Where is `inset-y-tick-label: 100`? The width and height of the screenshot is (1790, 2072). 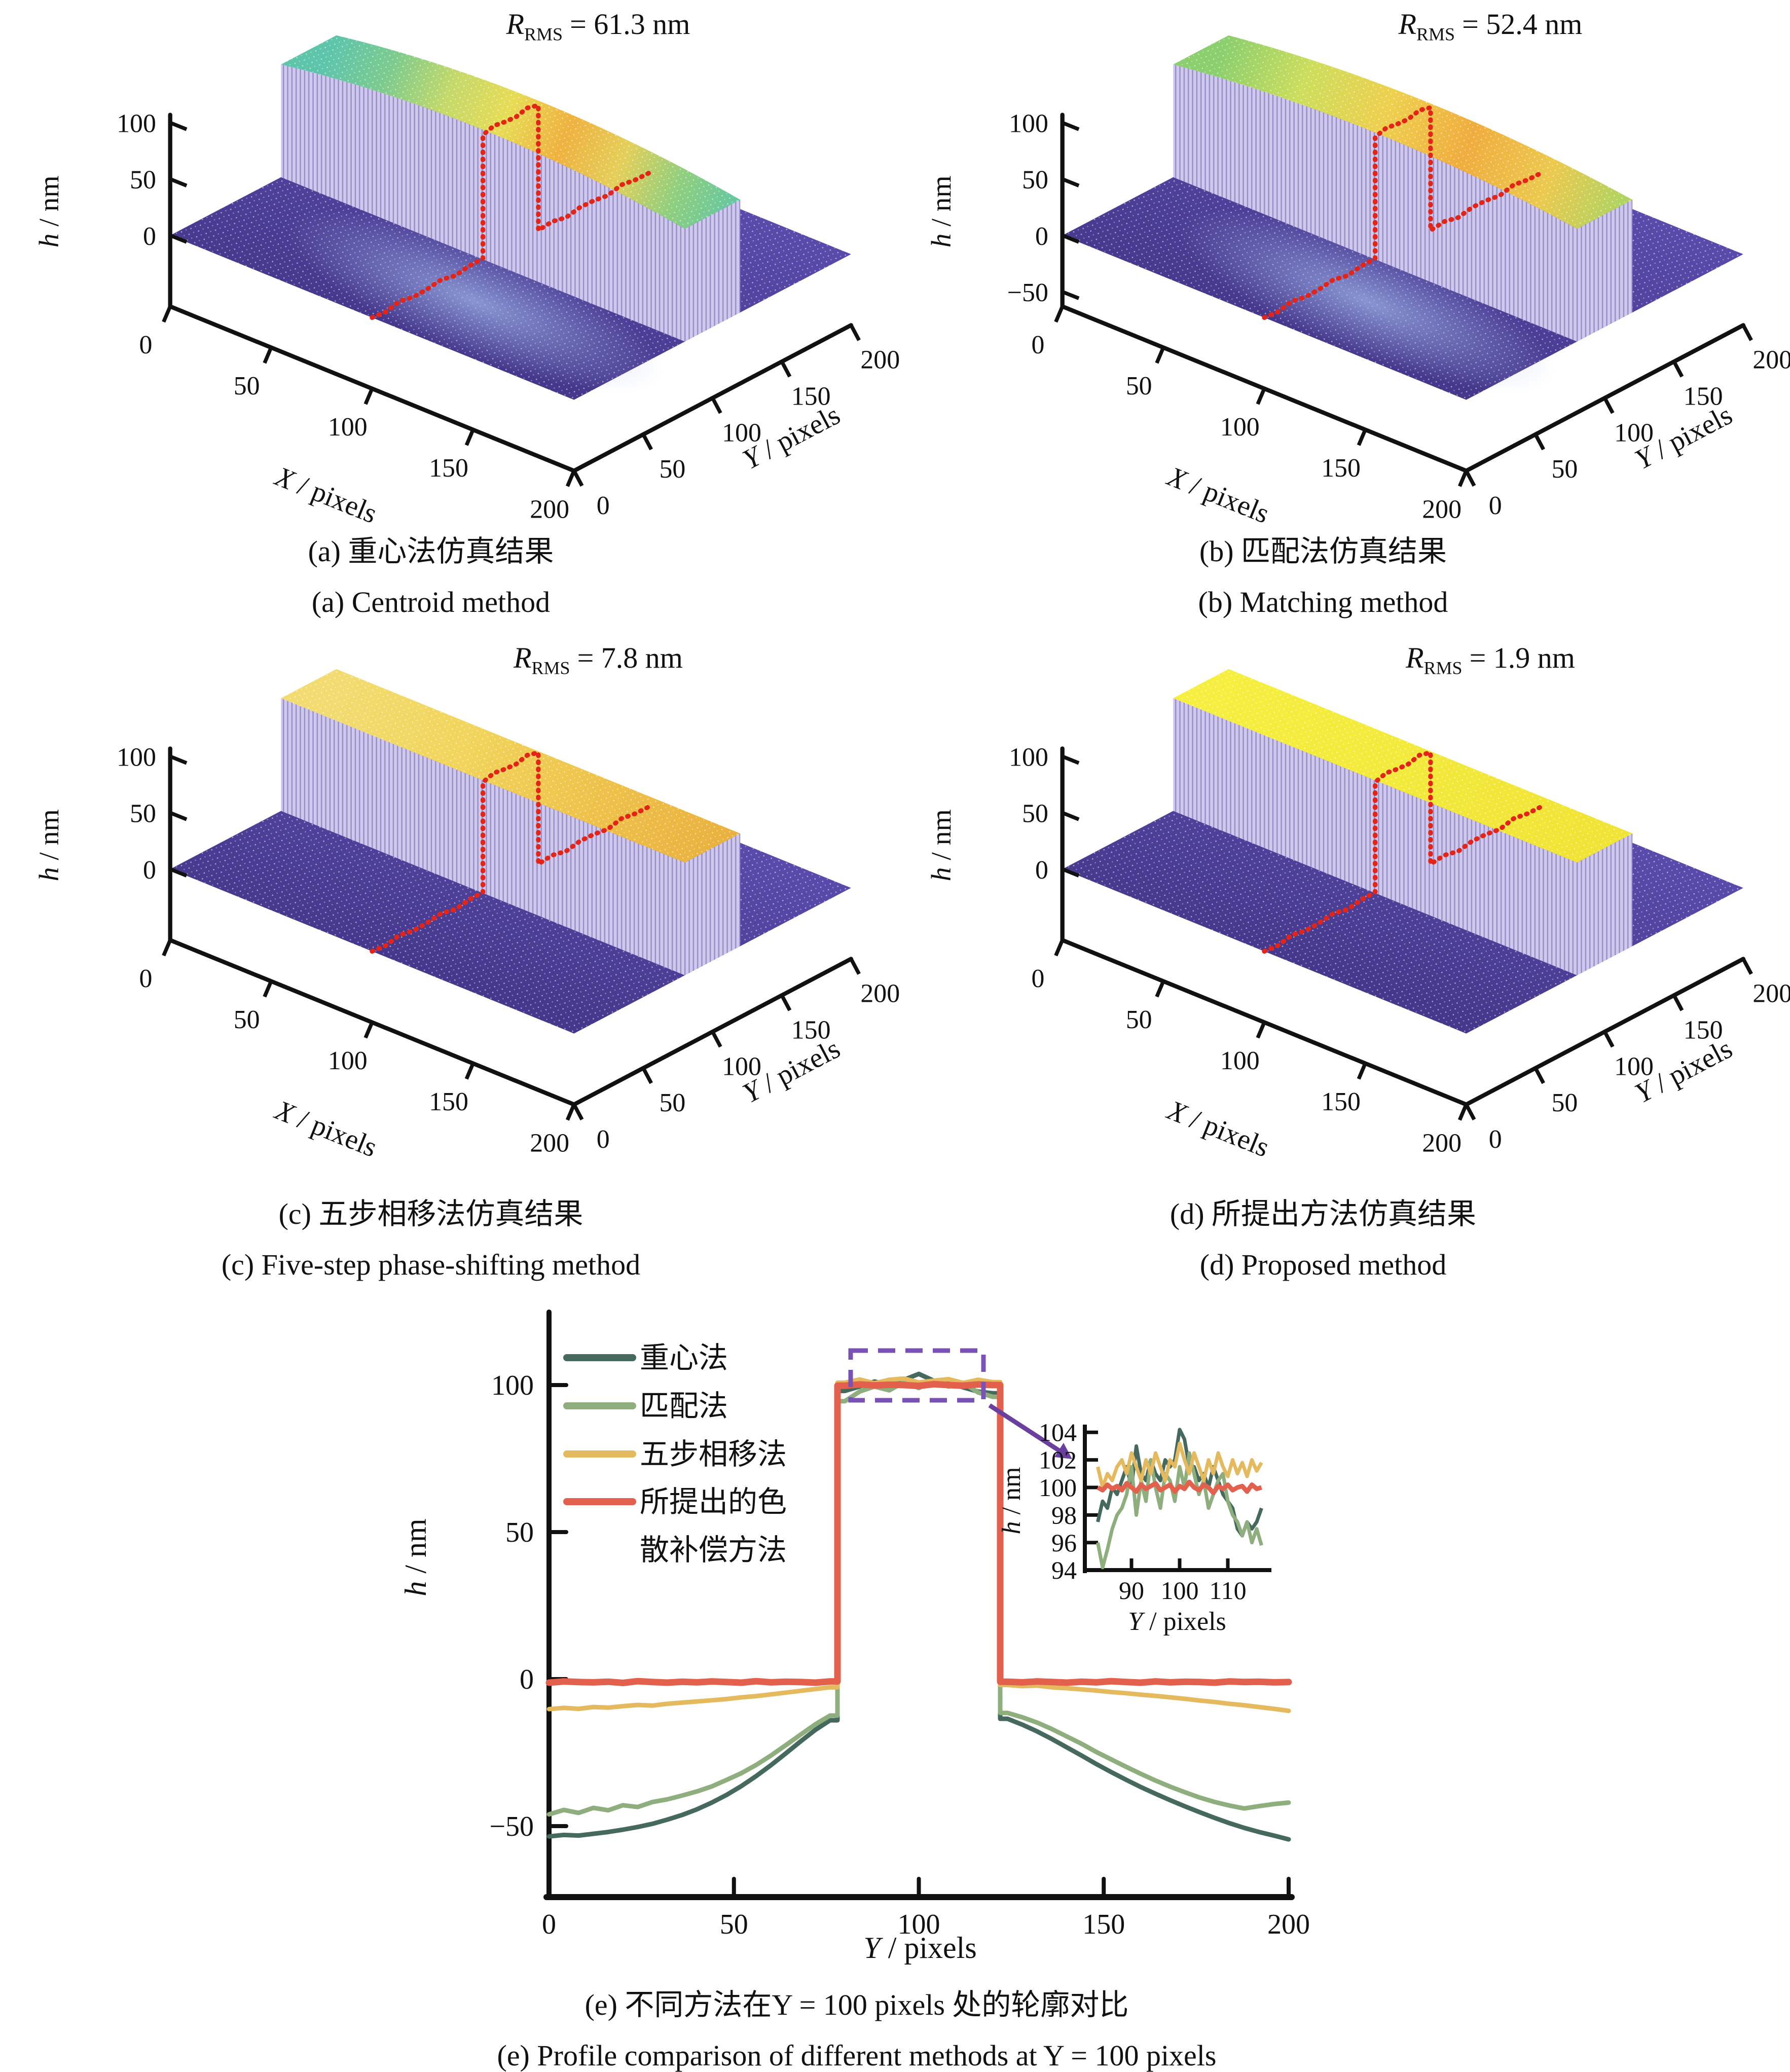
inset-y-tick-label: 100 is located at coordinates (1058, 1487).